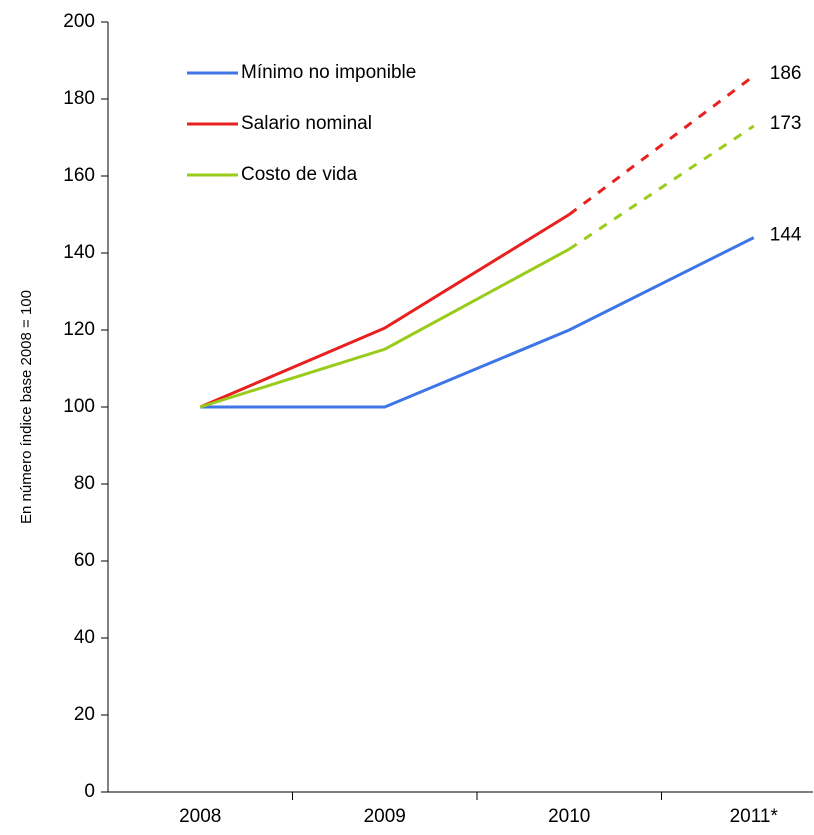  Describe the element at coordinates (328, 72) in the screenshot. I see `legend-label: Mínimo no imponible` at that location.